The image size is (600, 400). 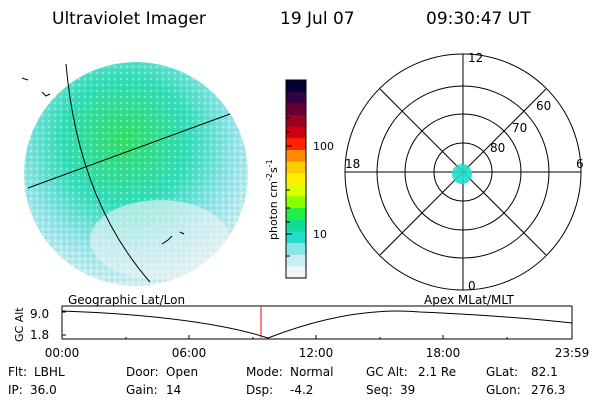 What do you see at coordinates (478, 19) in the screenshot?
I see `image-time: 09:30:47 UT` at bounding box center [478, 19].